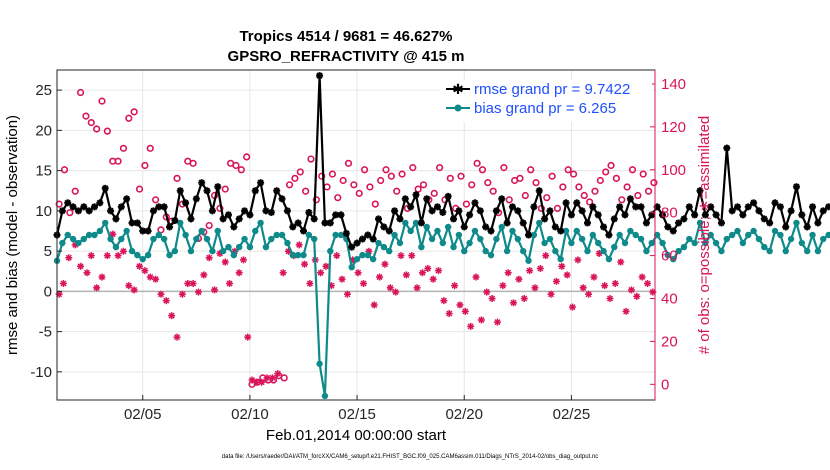 Image resolution: width=830 pixels, height=470 pixels. Describe the element at coordinates (43, 171) in the screenshot. I see `y-left-tick-label: 15` at that location.